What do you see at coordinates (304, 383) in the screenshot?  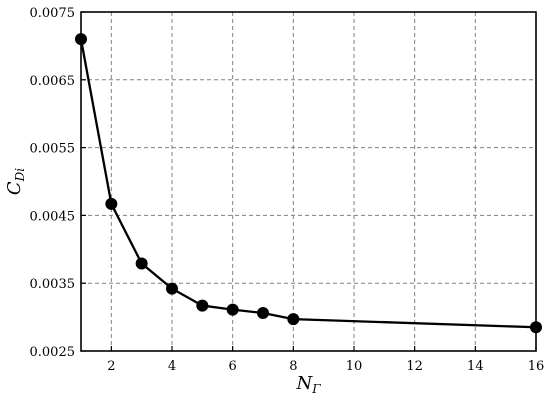 I see `x-axis-label-main: N` at bounding box center [304, 383].